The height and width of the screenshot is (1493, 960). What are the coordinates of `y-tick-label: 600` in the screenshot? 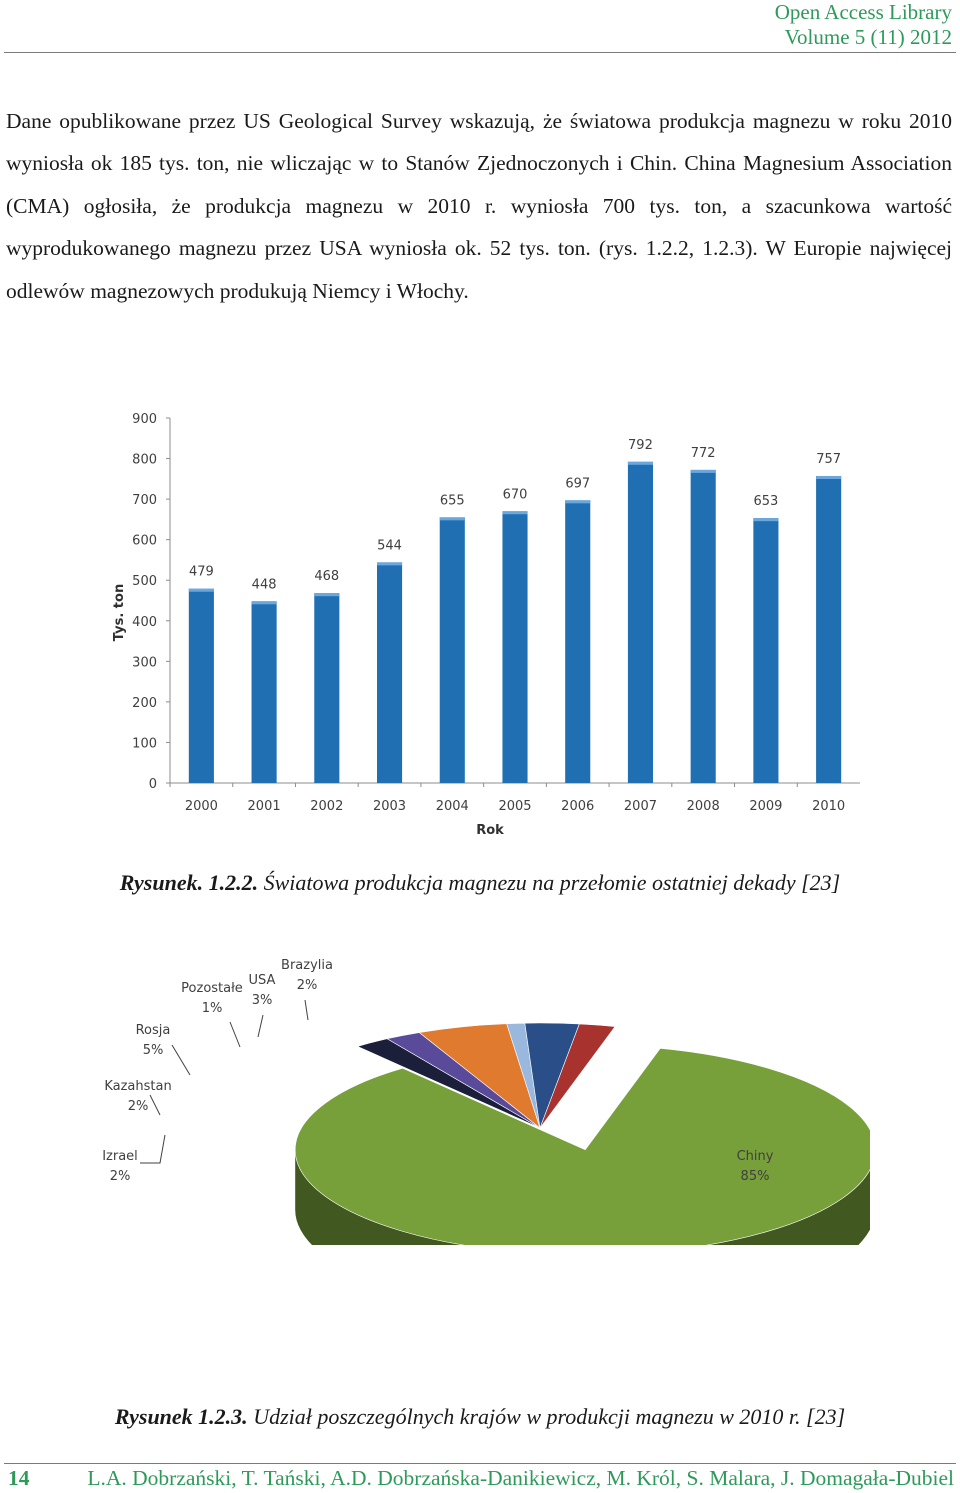 It's located at (144, 541).